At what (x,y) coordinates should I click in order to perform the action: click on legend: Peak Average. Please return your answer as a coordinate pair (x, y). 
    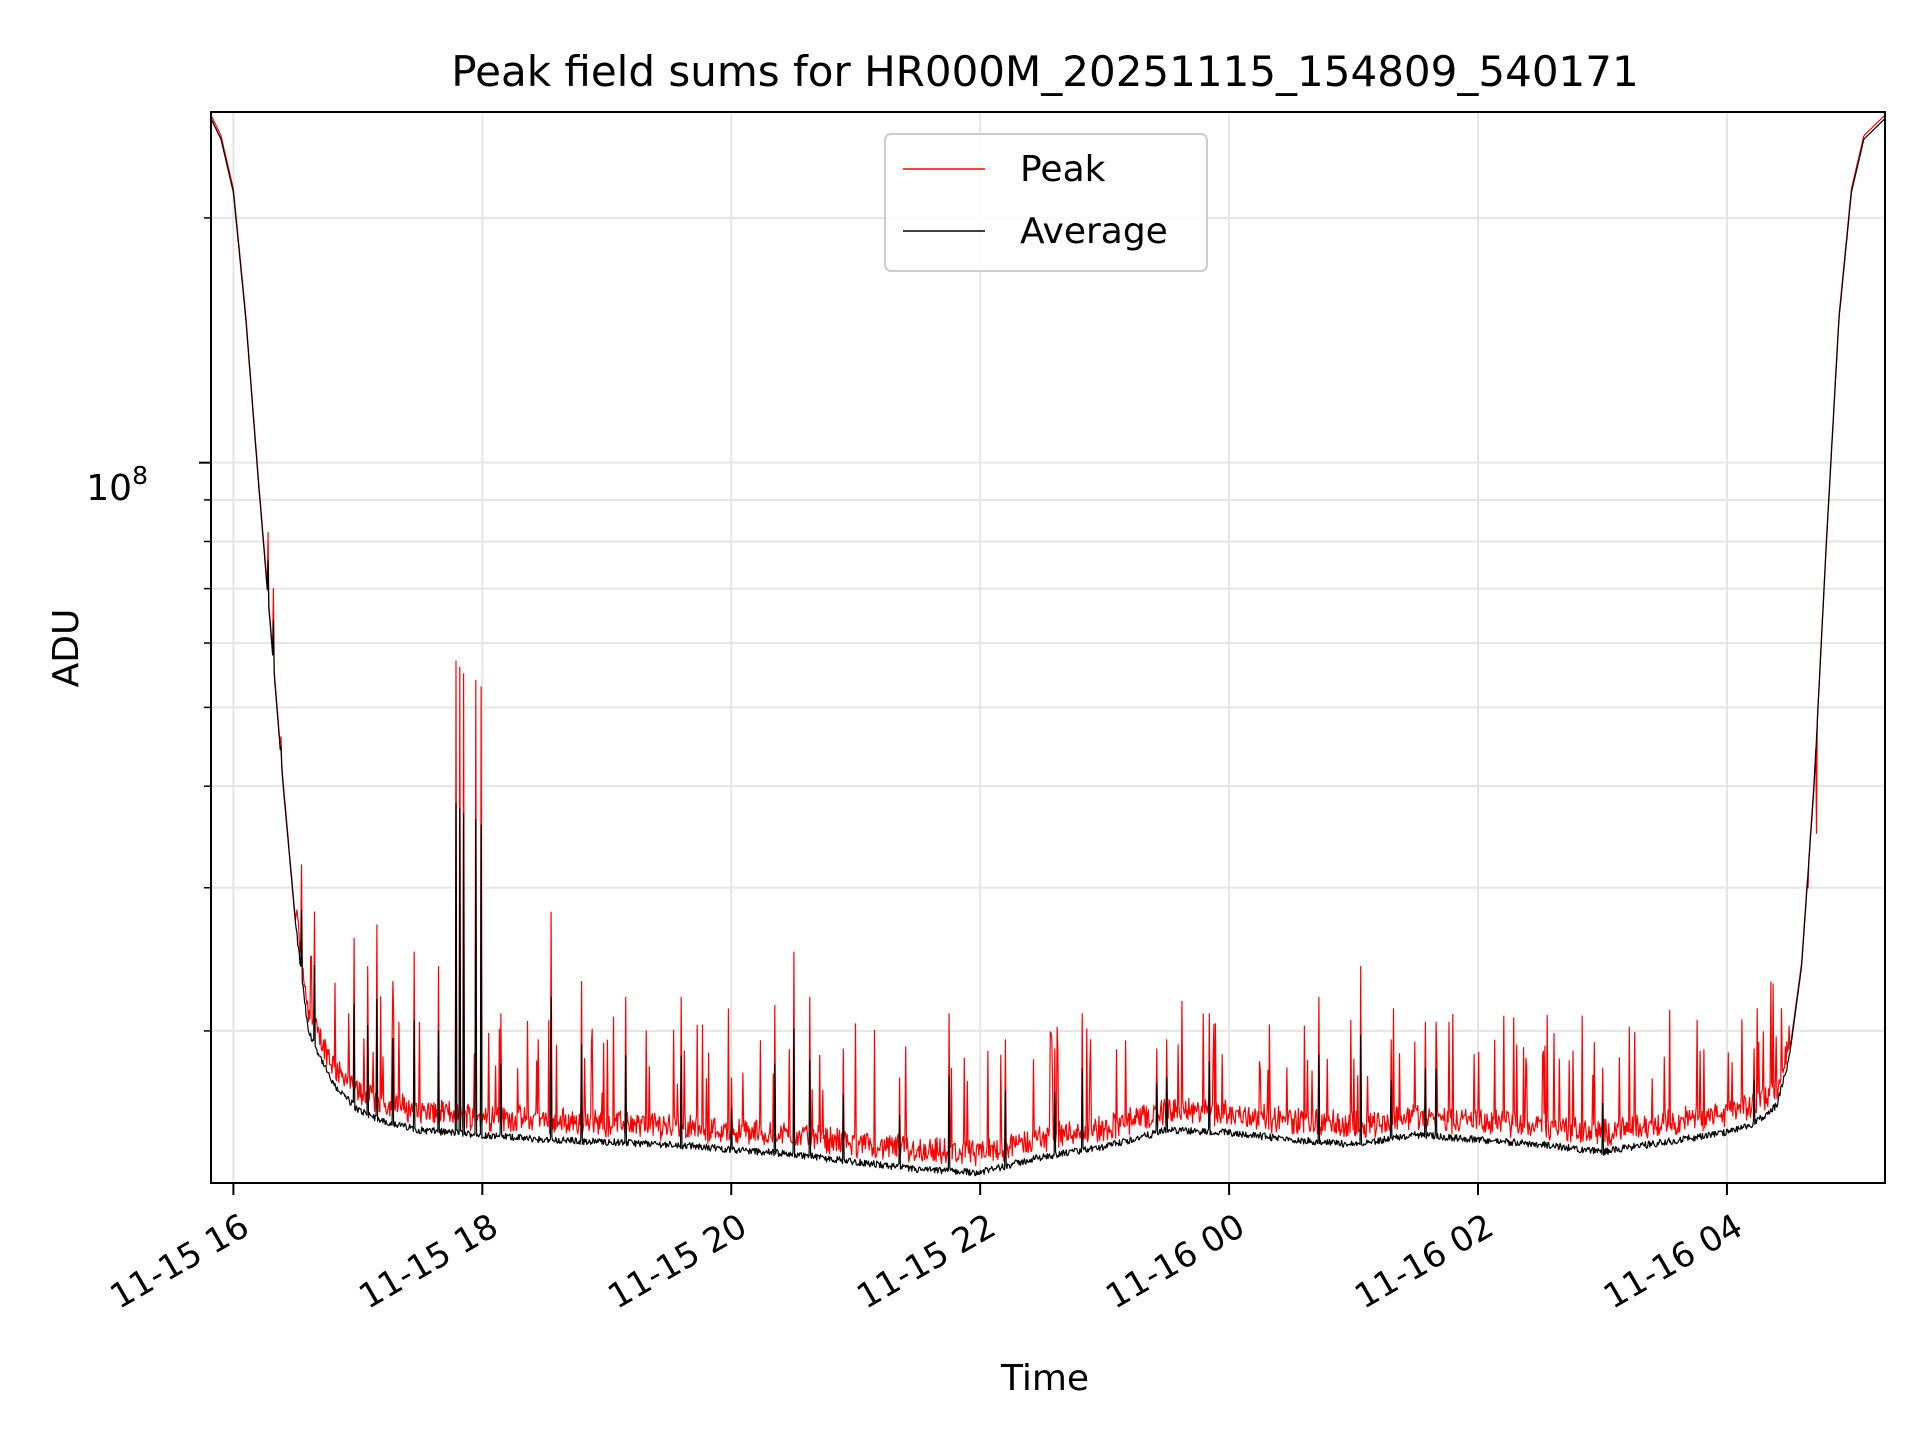
    Looking at the image, I should click on (1046, 202).